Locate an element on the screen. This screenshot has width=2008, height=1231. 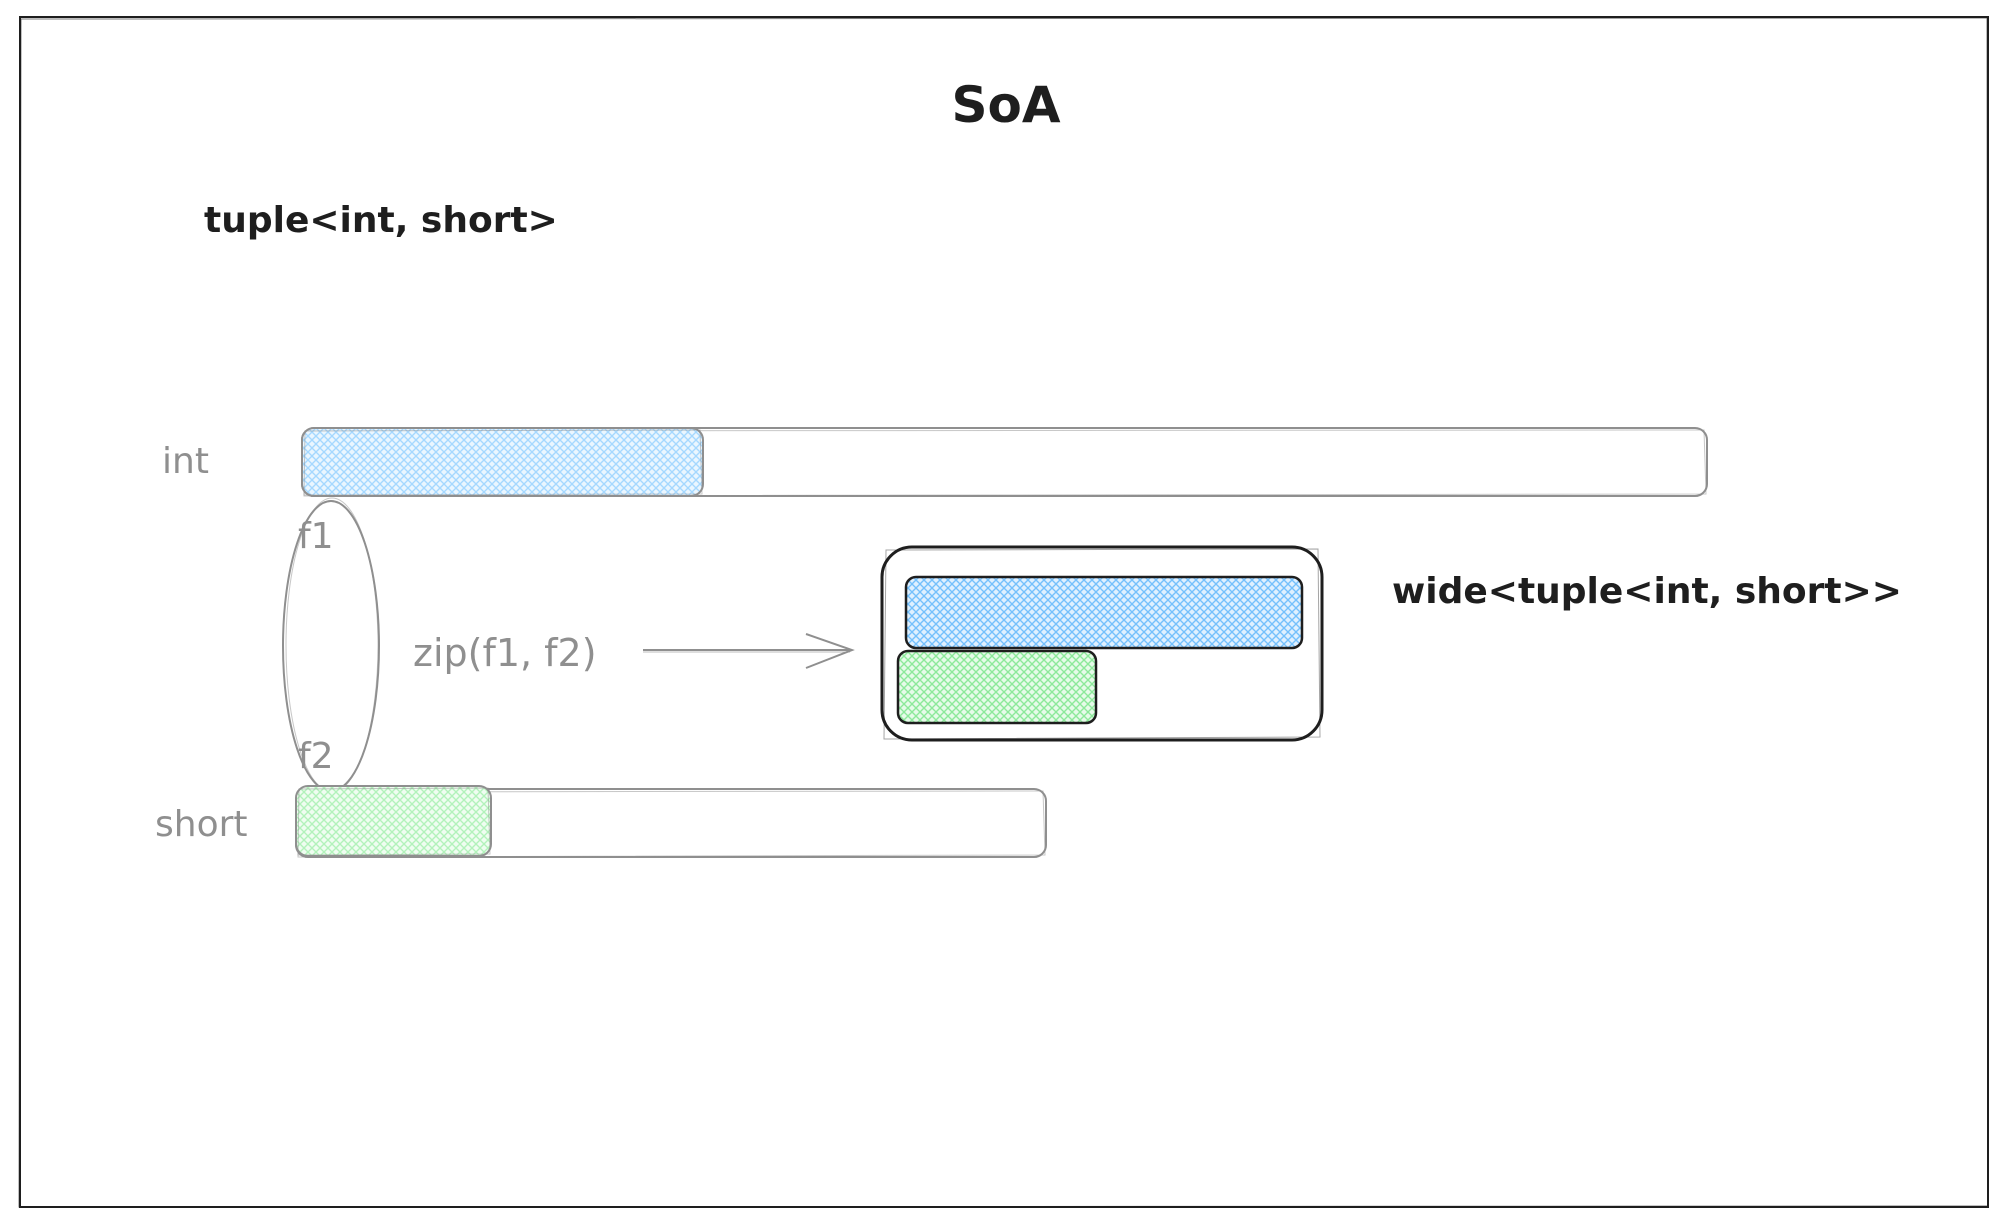
wide-short-lane is located at coordinates (997, 687).